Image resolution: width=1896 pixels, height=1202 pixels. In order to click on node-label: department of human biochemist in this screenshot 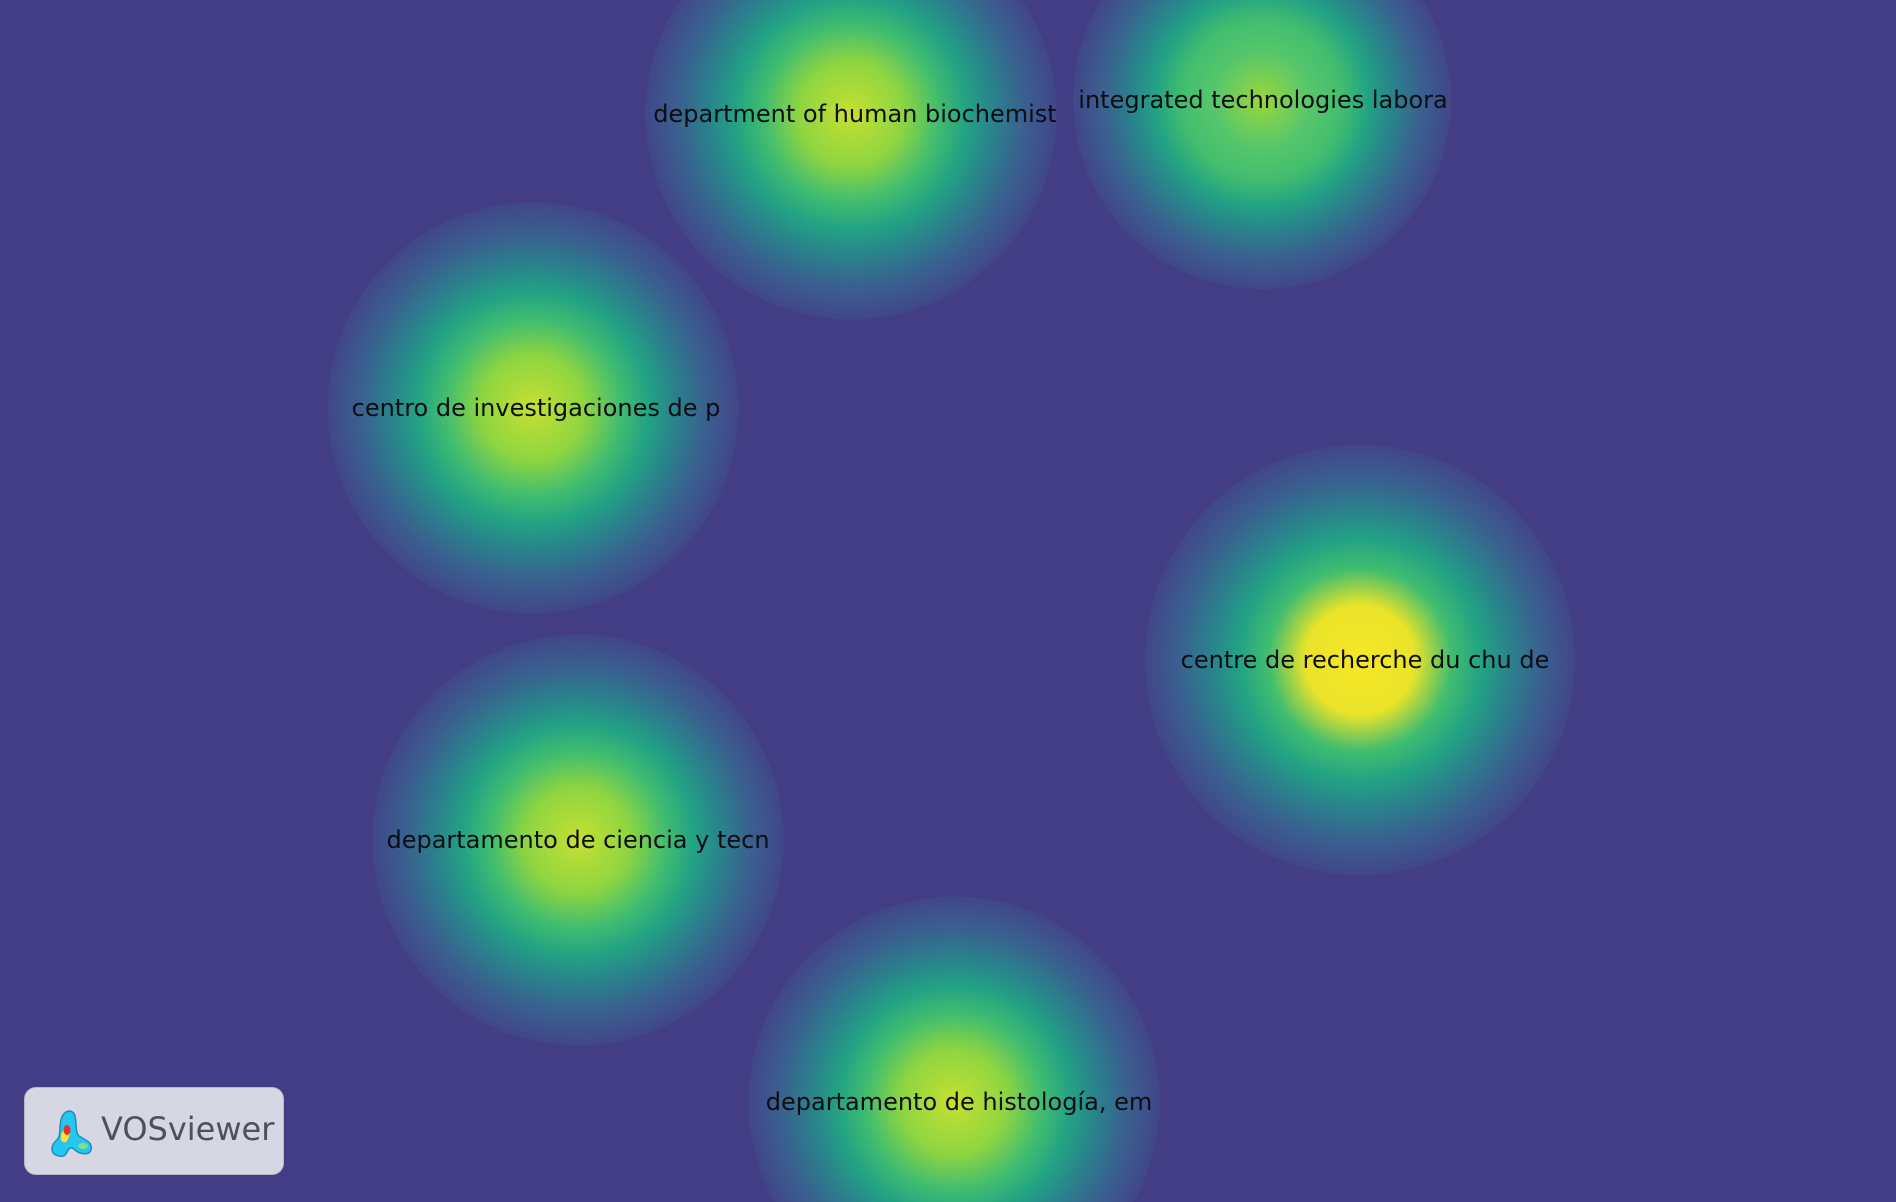, I will do `click(855, 114)`.